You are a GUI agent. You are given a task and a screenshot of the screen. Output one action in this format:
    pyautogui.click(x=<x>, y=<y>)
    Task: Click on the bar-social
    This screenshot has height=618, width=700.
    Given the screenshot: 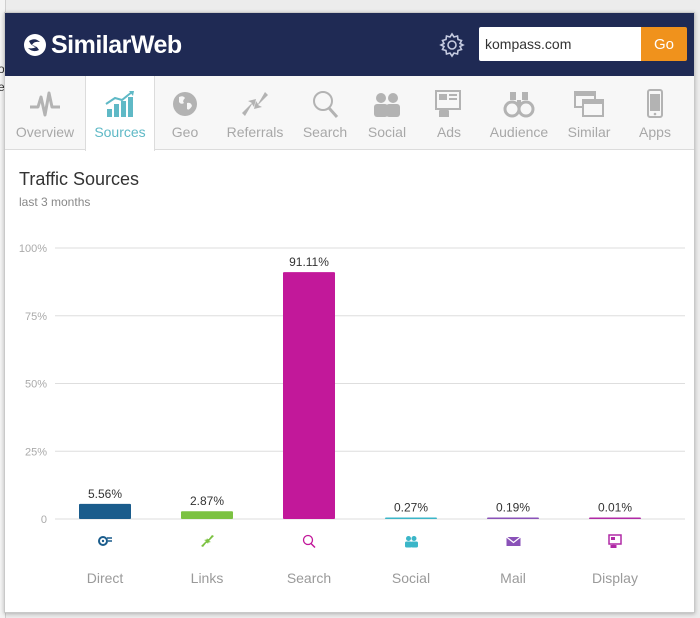 What is the action you would take?
    pyautogui.click(x=411, y=518)
    